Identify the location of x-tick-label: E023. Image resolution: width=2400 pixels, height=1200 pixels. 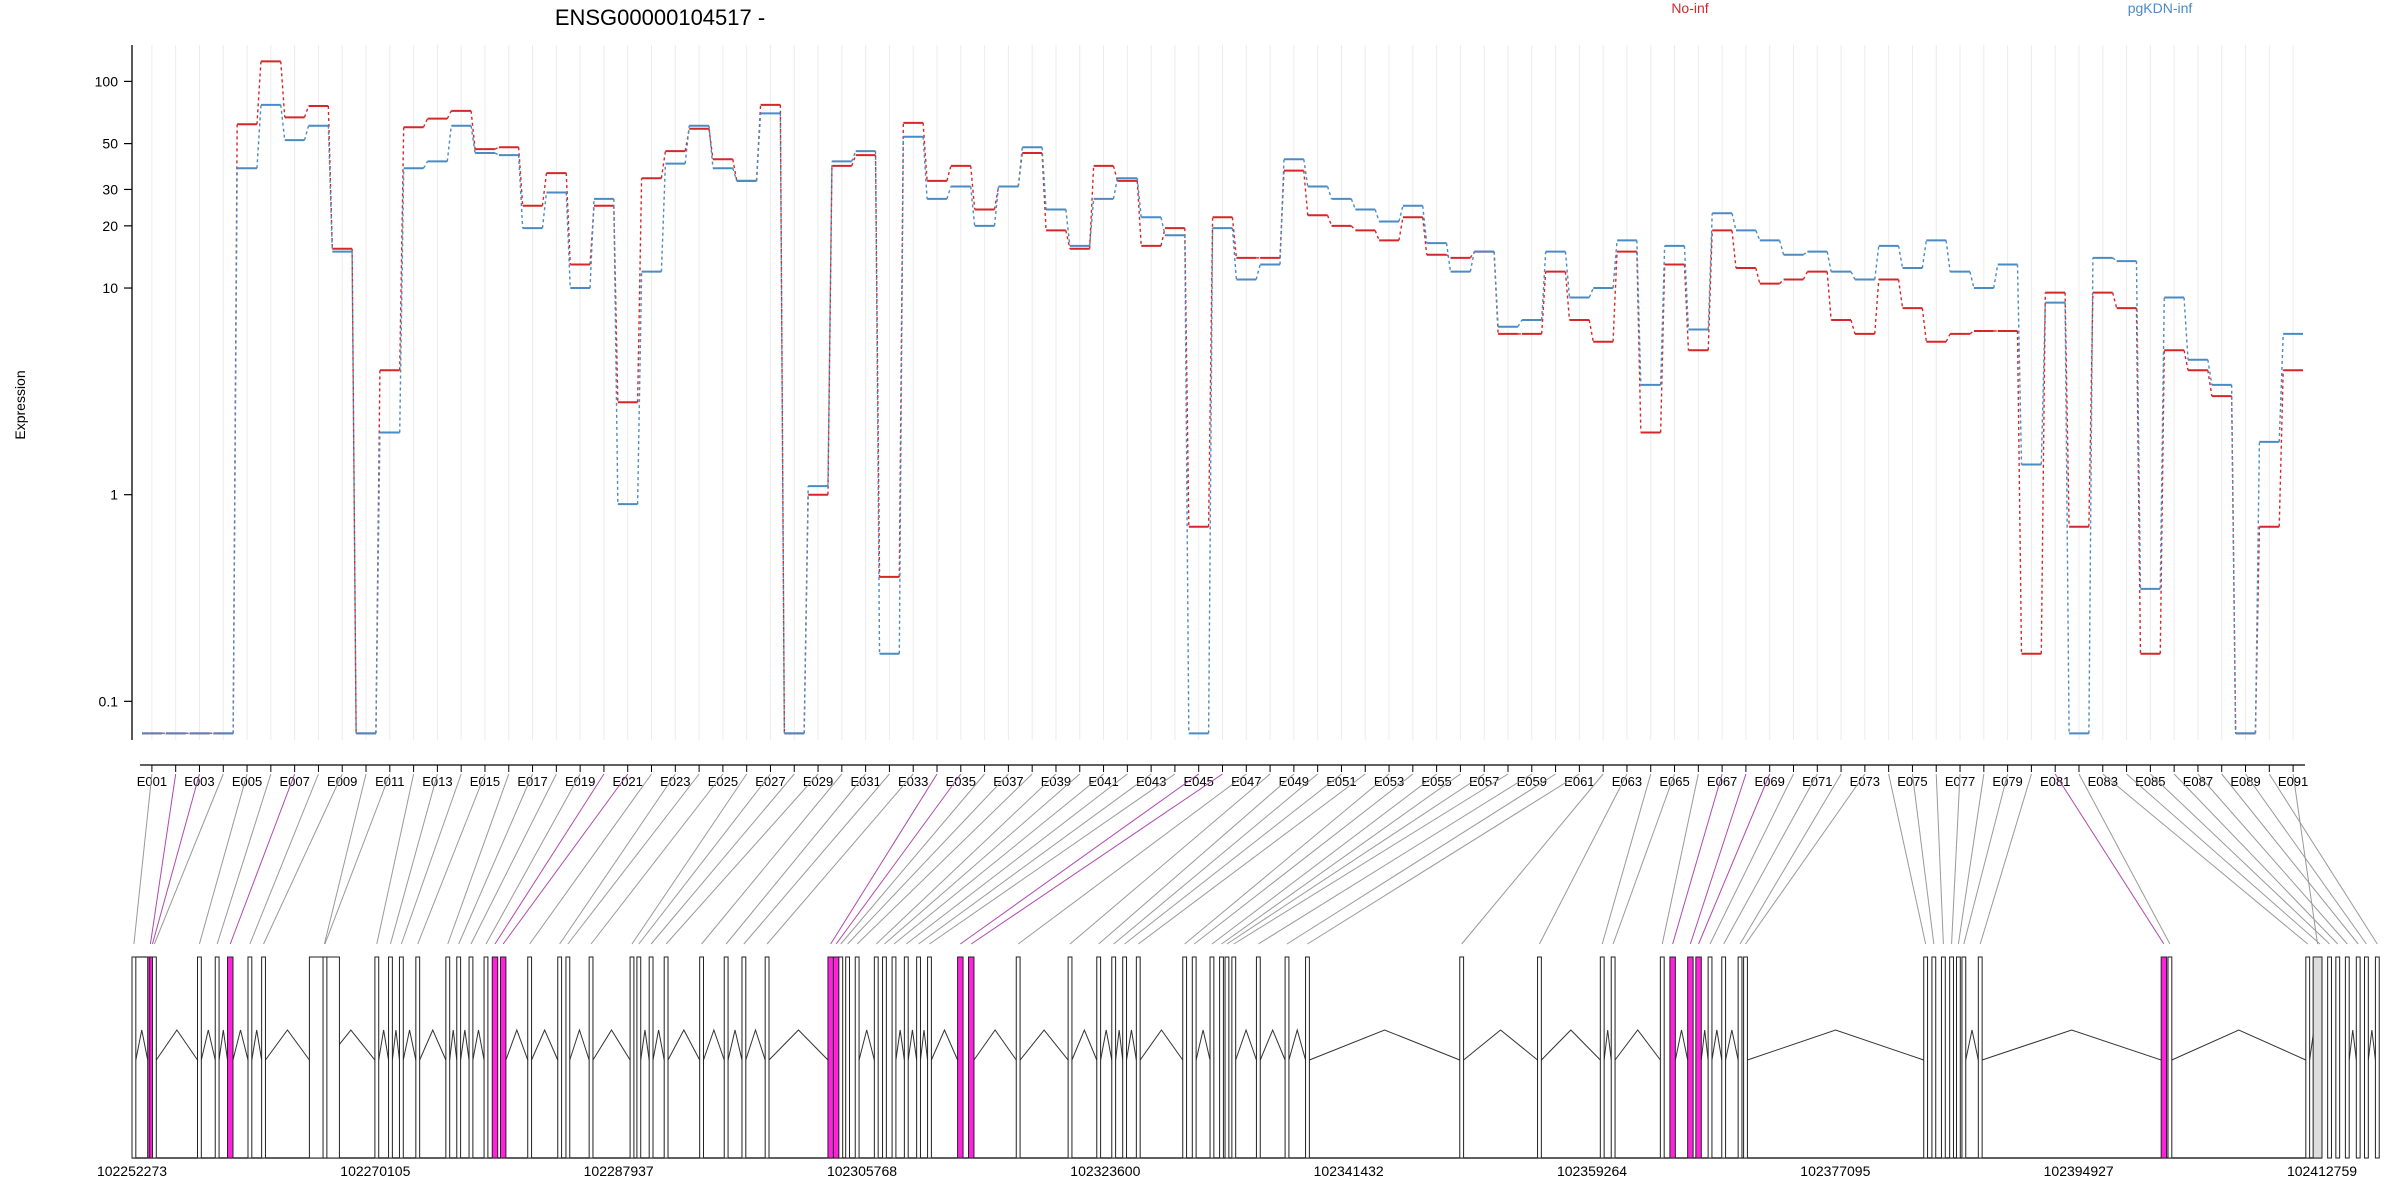
(675, 781).